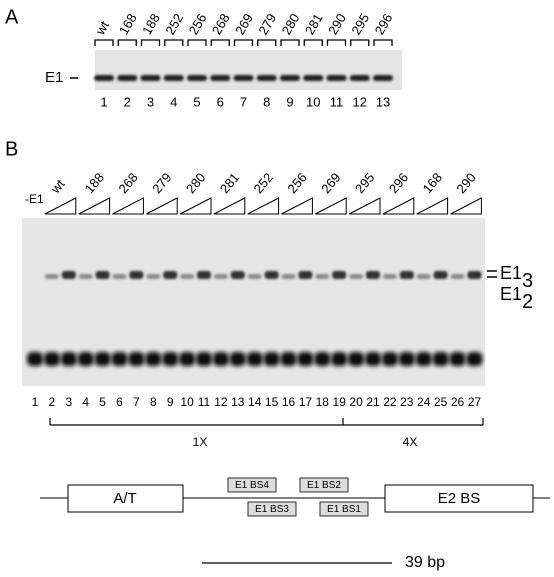 This screenshot has height=577, width=554. What do you see at coordinates (410, 442) in the screenshot?
I see `bracket-label: 4X` at bounding box center [410, 442].